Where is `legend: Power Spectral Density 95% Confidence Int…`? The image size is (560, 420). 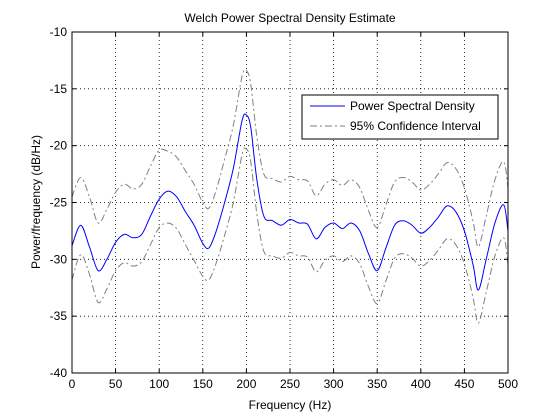
legend: Power Spectral Density 95% Confidence Int… is located at coordinates (400, 117).